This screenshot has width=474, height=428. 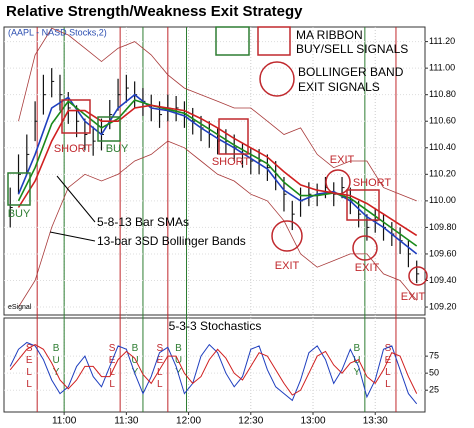 What do you see at coordinates (154, 11) in the screenshot?
I see `chart-title: Relative Strength/Weakness Exit Strategy` at bounding box center [154, 11].